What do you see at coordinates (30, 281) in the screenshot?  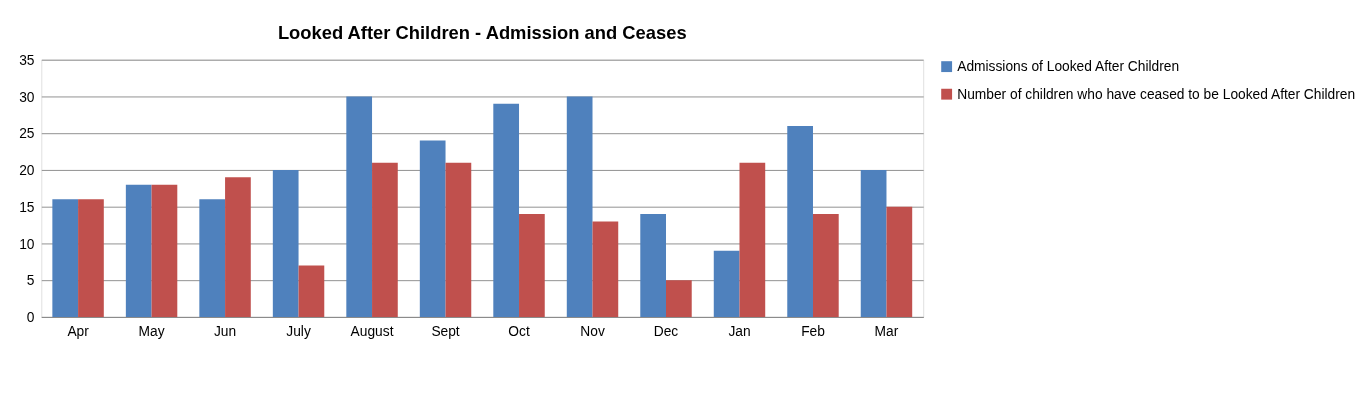 I see `y-tick-label: 5` at bounding box center [30, 281].